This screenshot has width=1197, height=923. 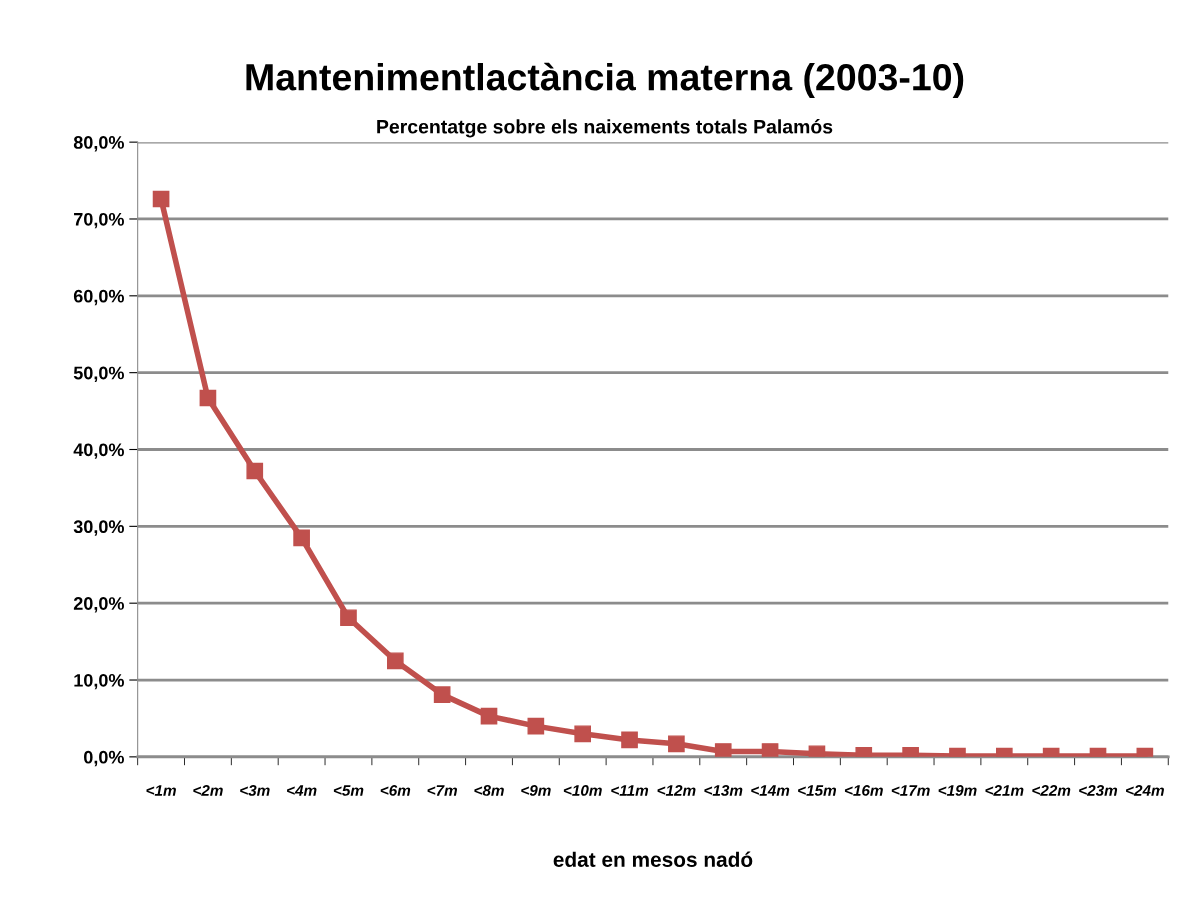 What do you see at coordinates (98, 144) in the screenshot?
I see `y-tick-label: 80,0%` at bounding box center [98, 144].